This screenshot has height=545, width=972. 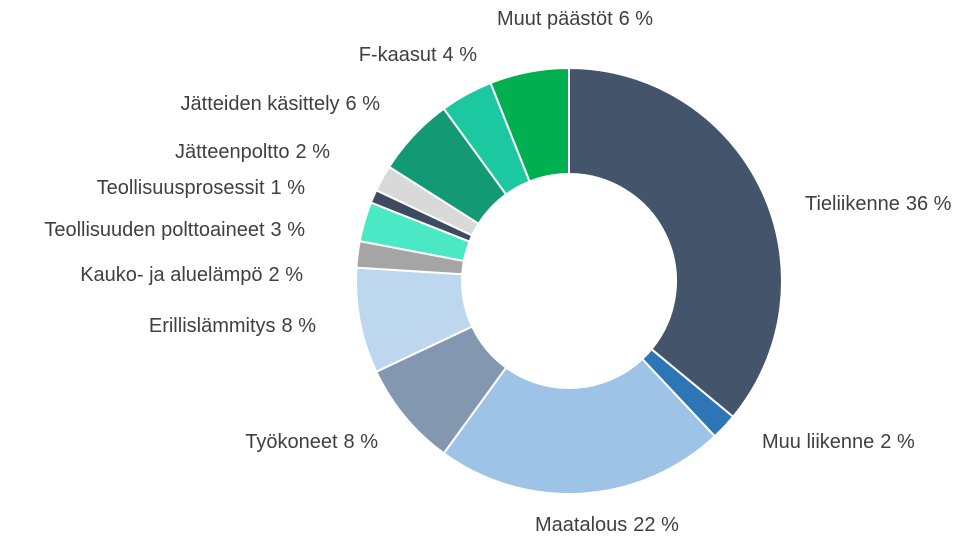 What do you see at coordinates (460, 55) in the screenshot?
I see `value-label: 4 %` at bounding box center [460, 55].